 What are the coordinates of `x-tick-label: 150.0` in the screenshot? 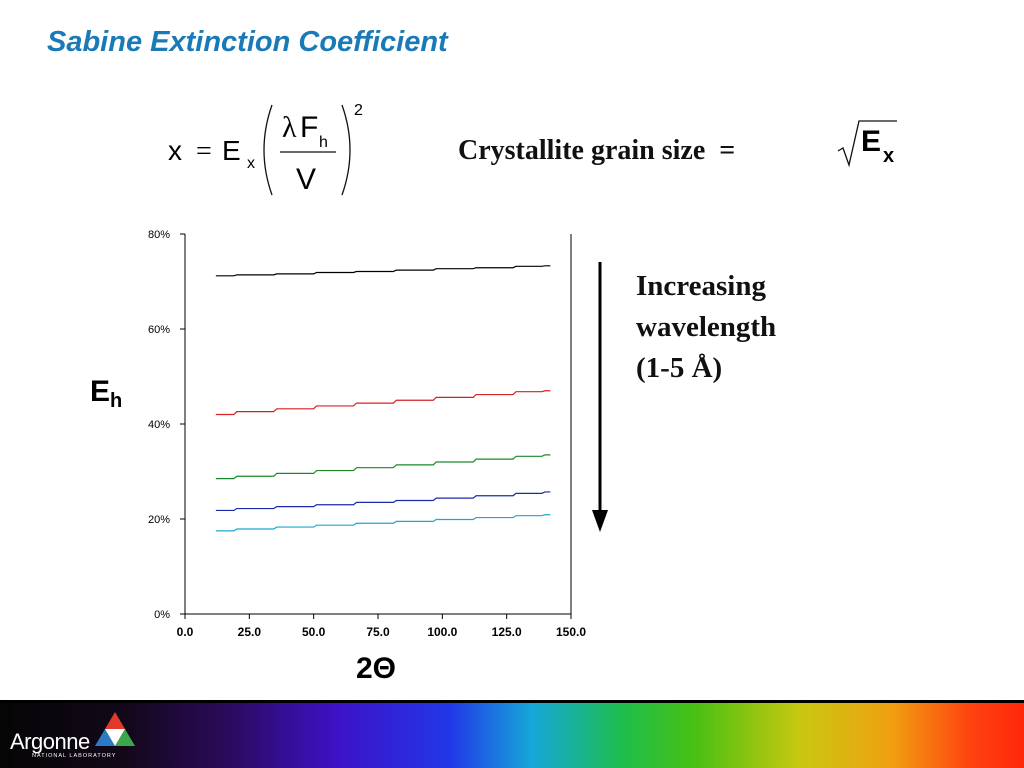 It's located at (571, 632).